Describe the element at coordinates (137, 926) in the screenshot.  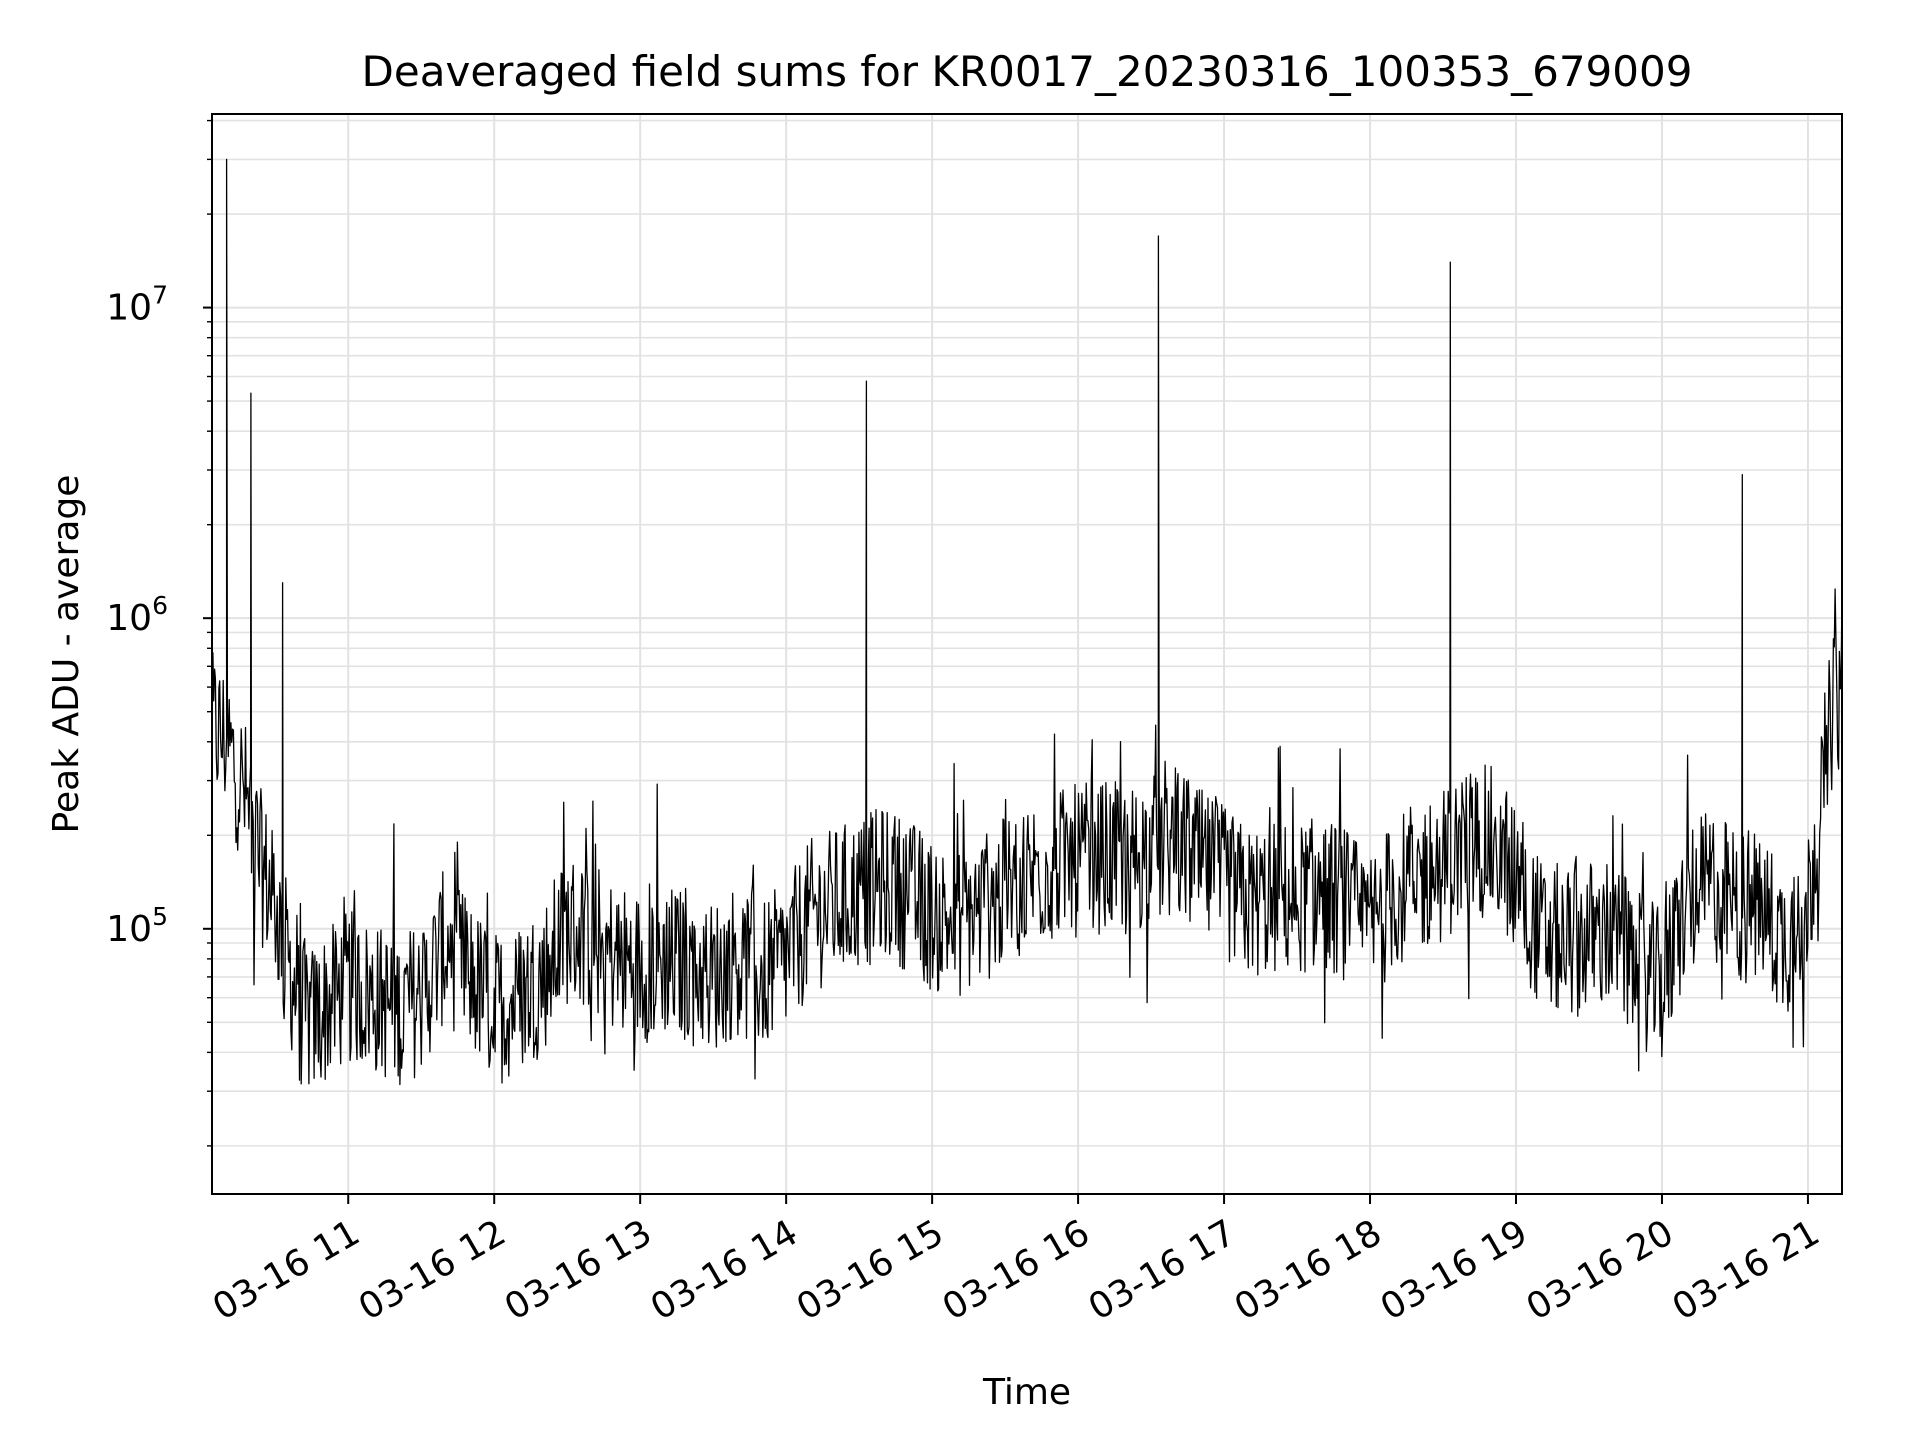
I see `y-tick-label: 10⁵` at that location.